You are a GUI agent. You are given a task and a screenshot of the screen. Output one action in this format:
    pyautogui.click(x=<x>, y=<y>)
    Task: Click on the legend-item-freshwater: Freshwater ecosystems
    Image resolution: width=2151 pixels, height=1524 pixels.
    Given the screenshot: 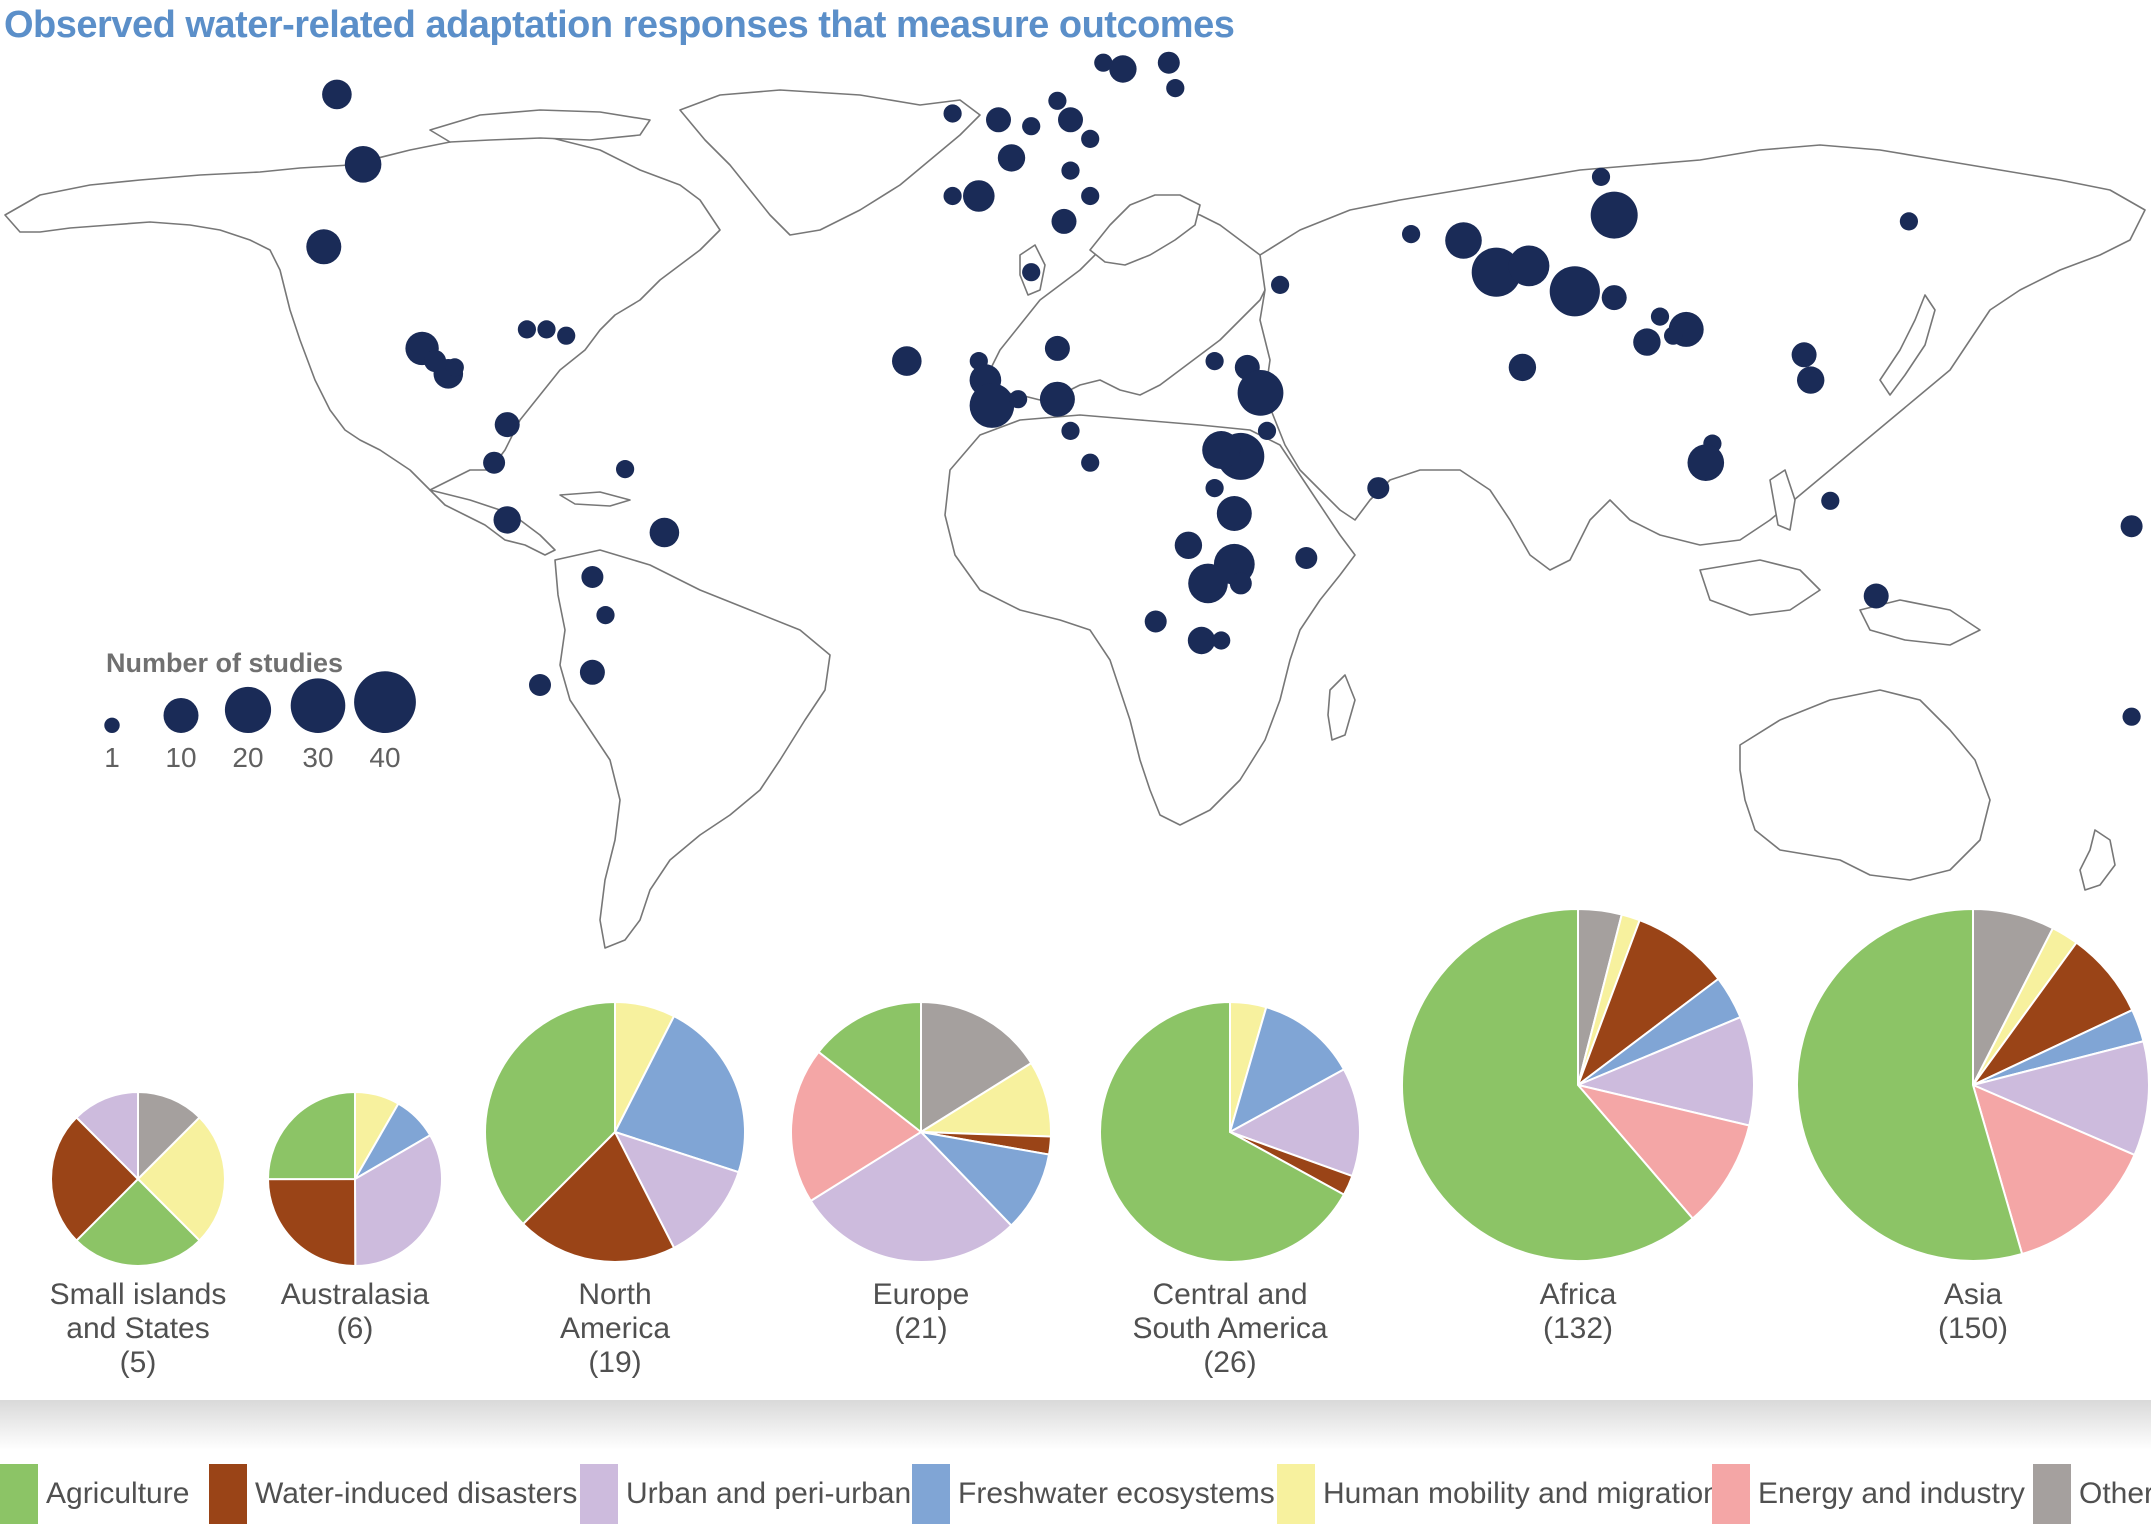 What is the action you would take?
    pyautogui.click(x=1093, y=1494)
    